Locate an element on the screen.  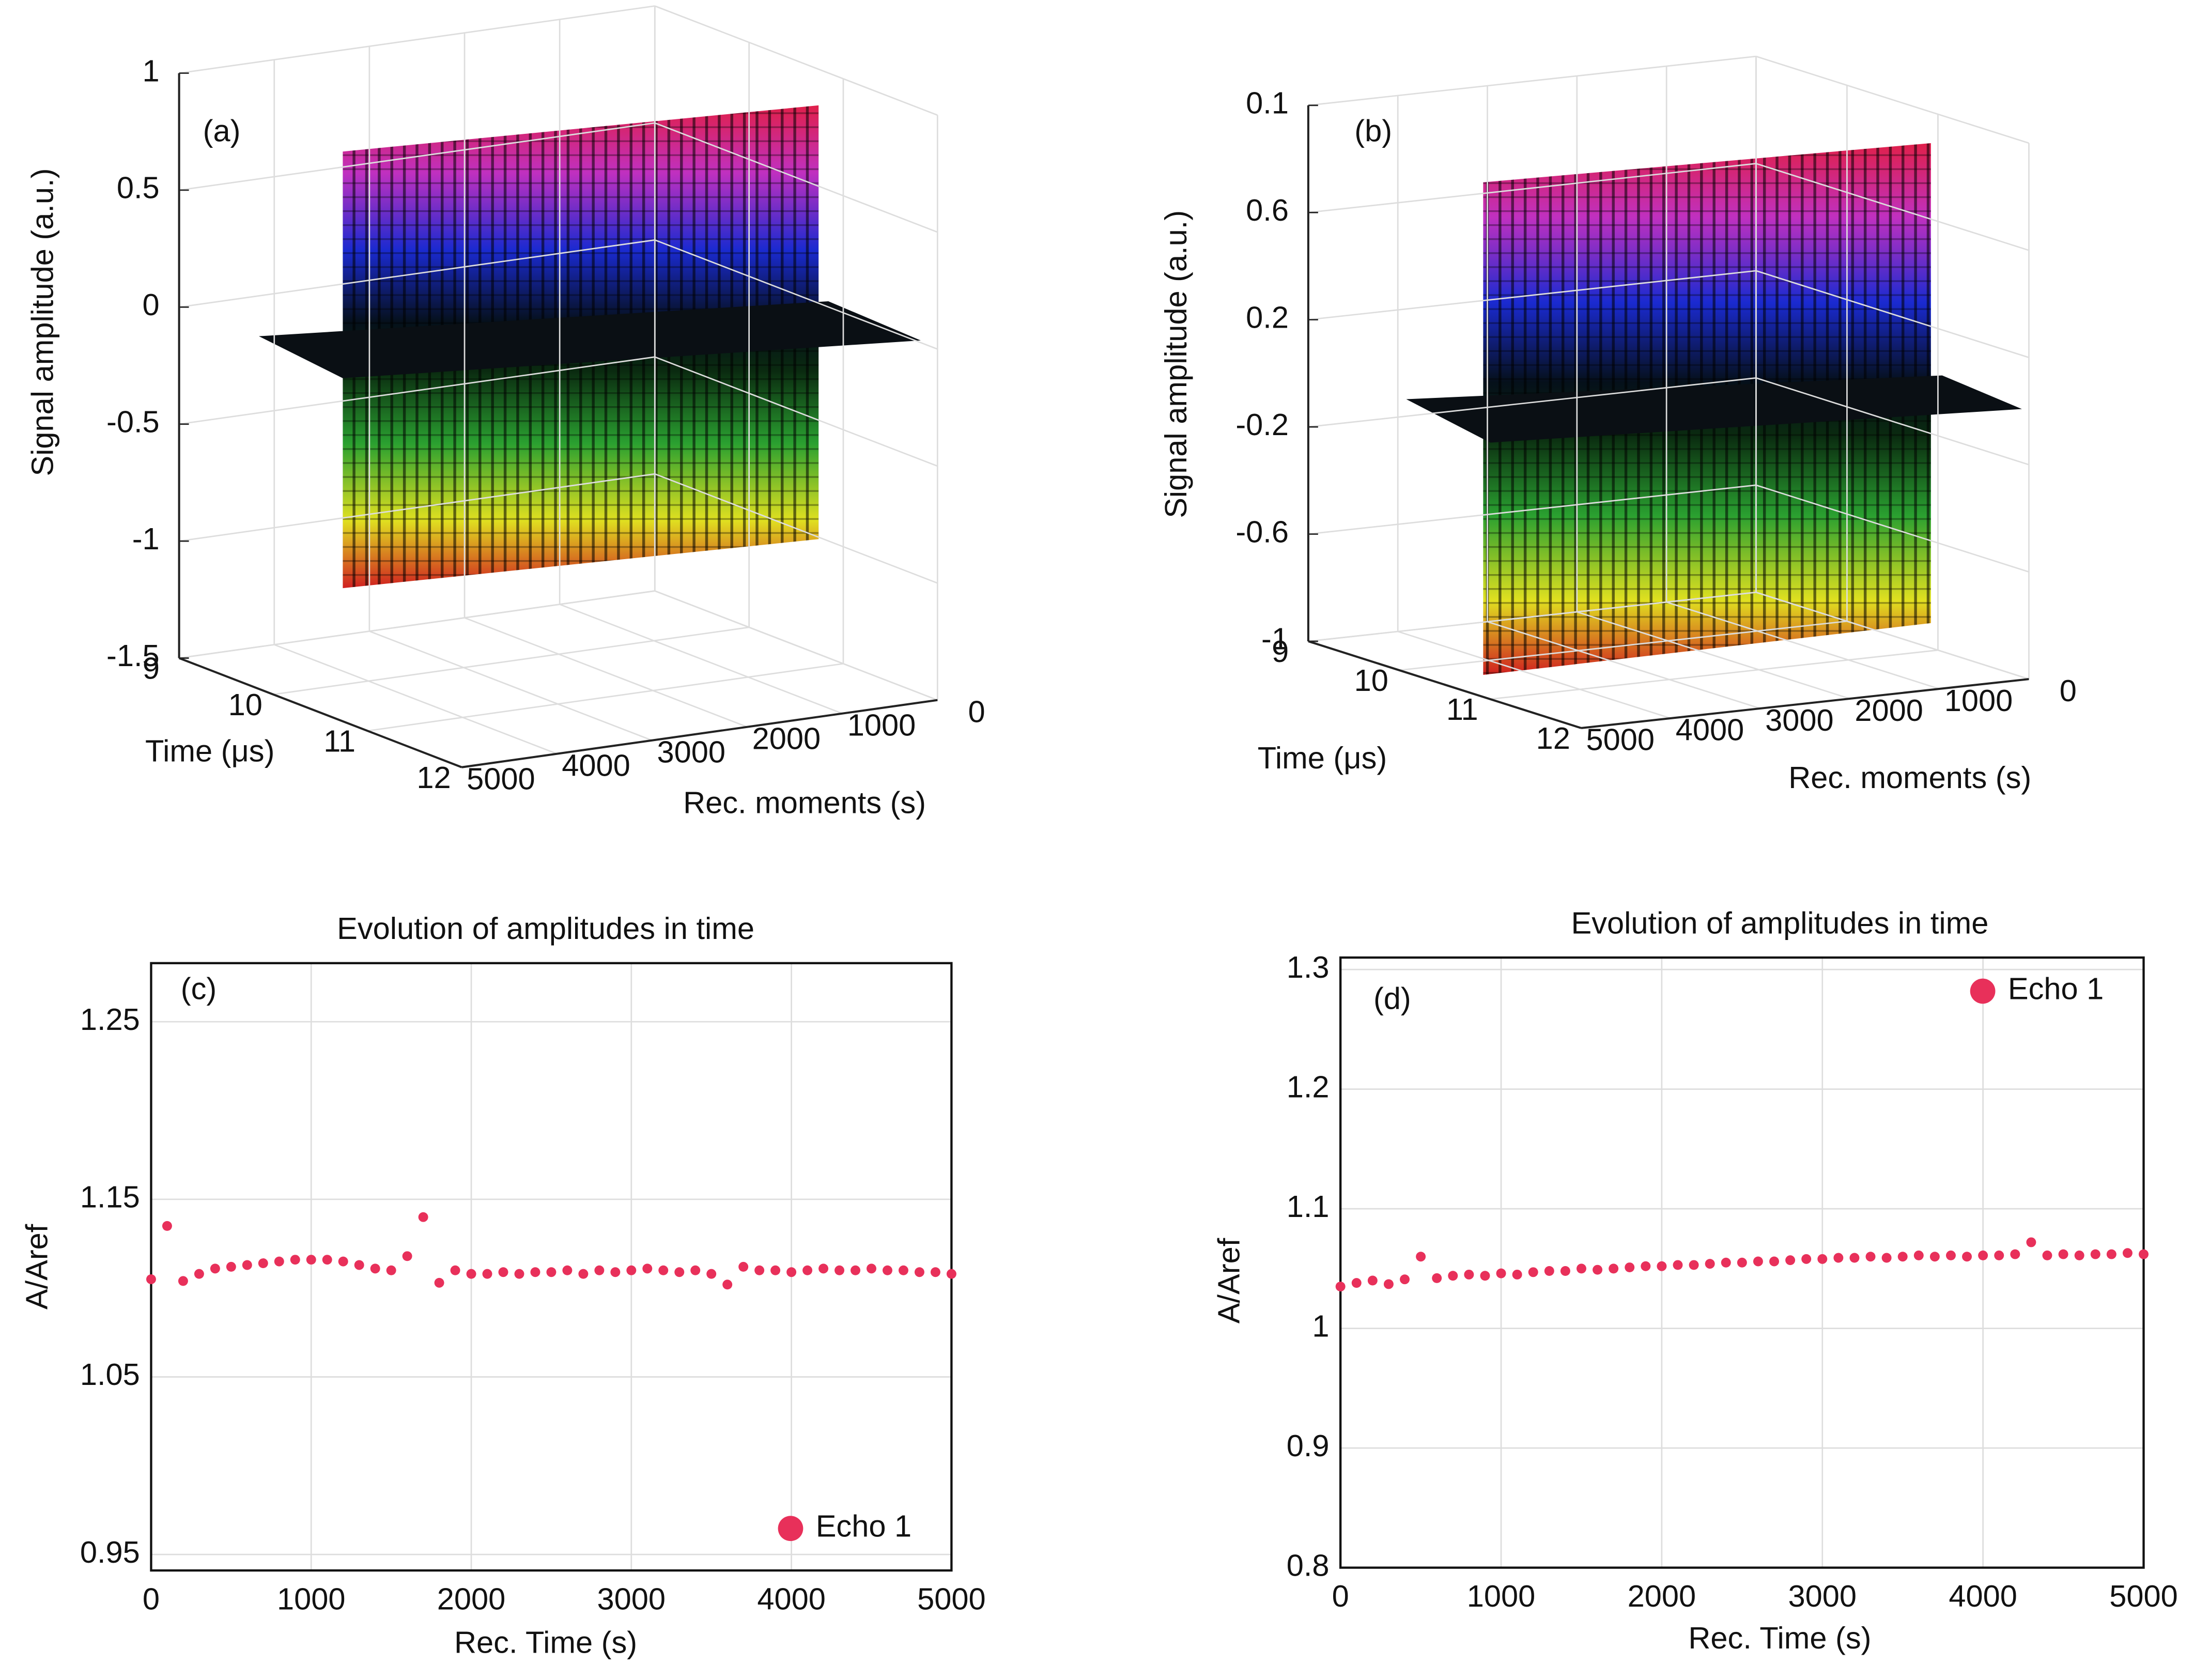
r-tick-label: 5000 is located at coordinates (501, 779).